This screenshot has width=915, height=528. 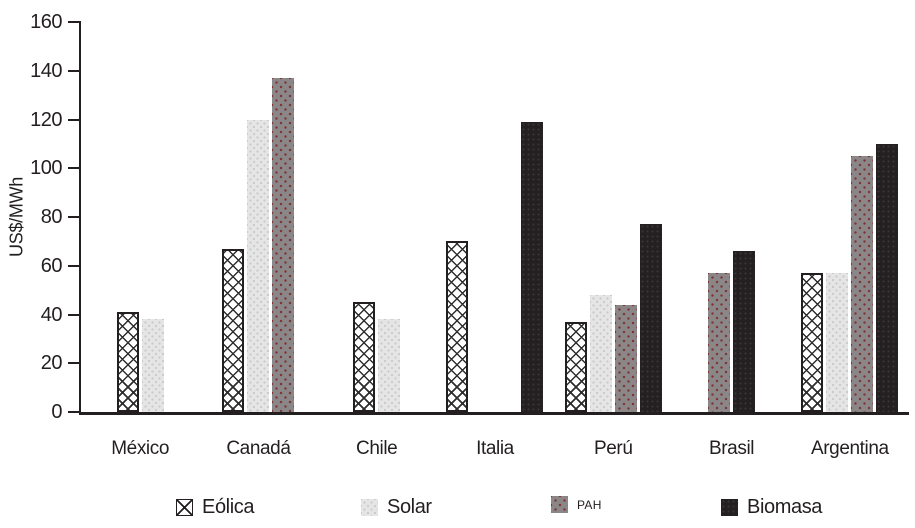 I want to click on legend-item-solar: Solar, so click(x=396, y=507).